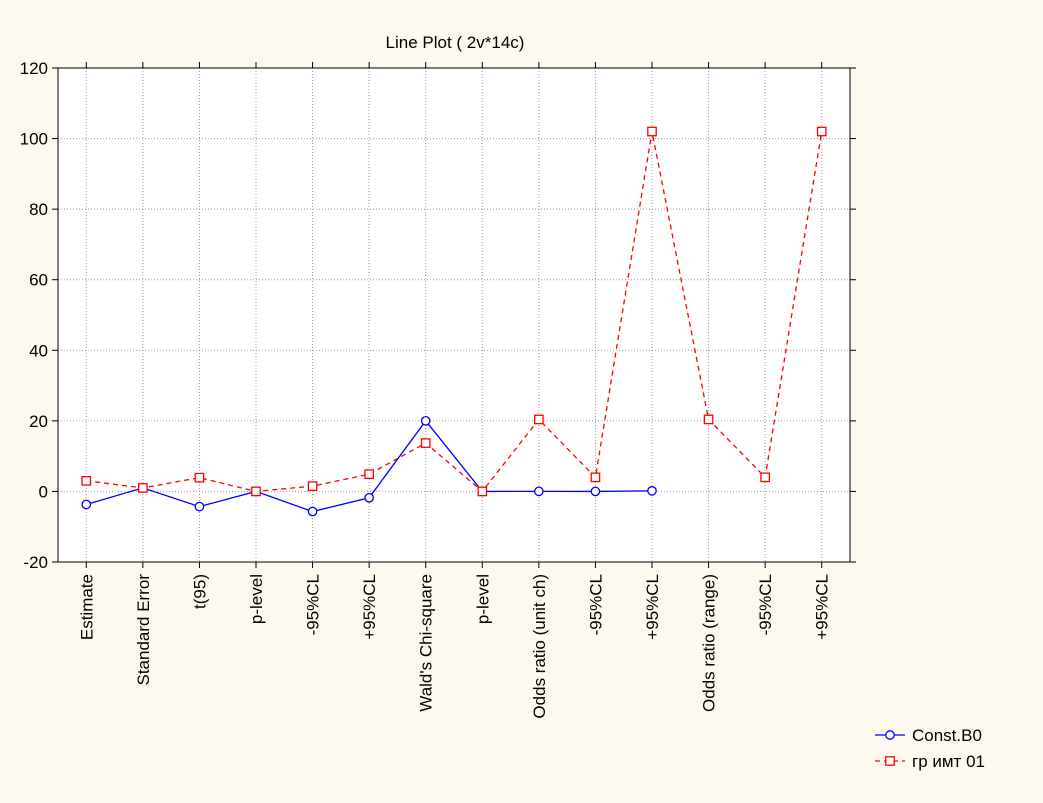 Image resolution: width=1043 pixels, height=803 pixels. What do you see at coordinates (38, 350) in the screenshot?
I see `y-tick-label: 40` at bounding box center [38, 350].